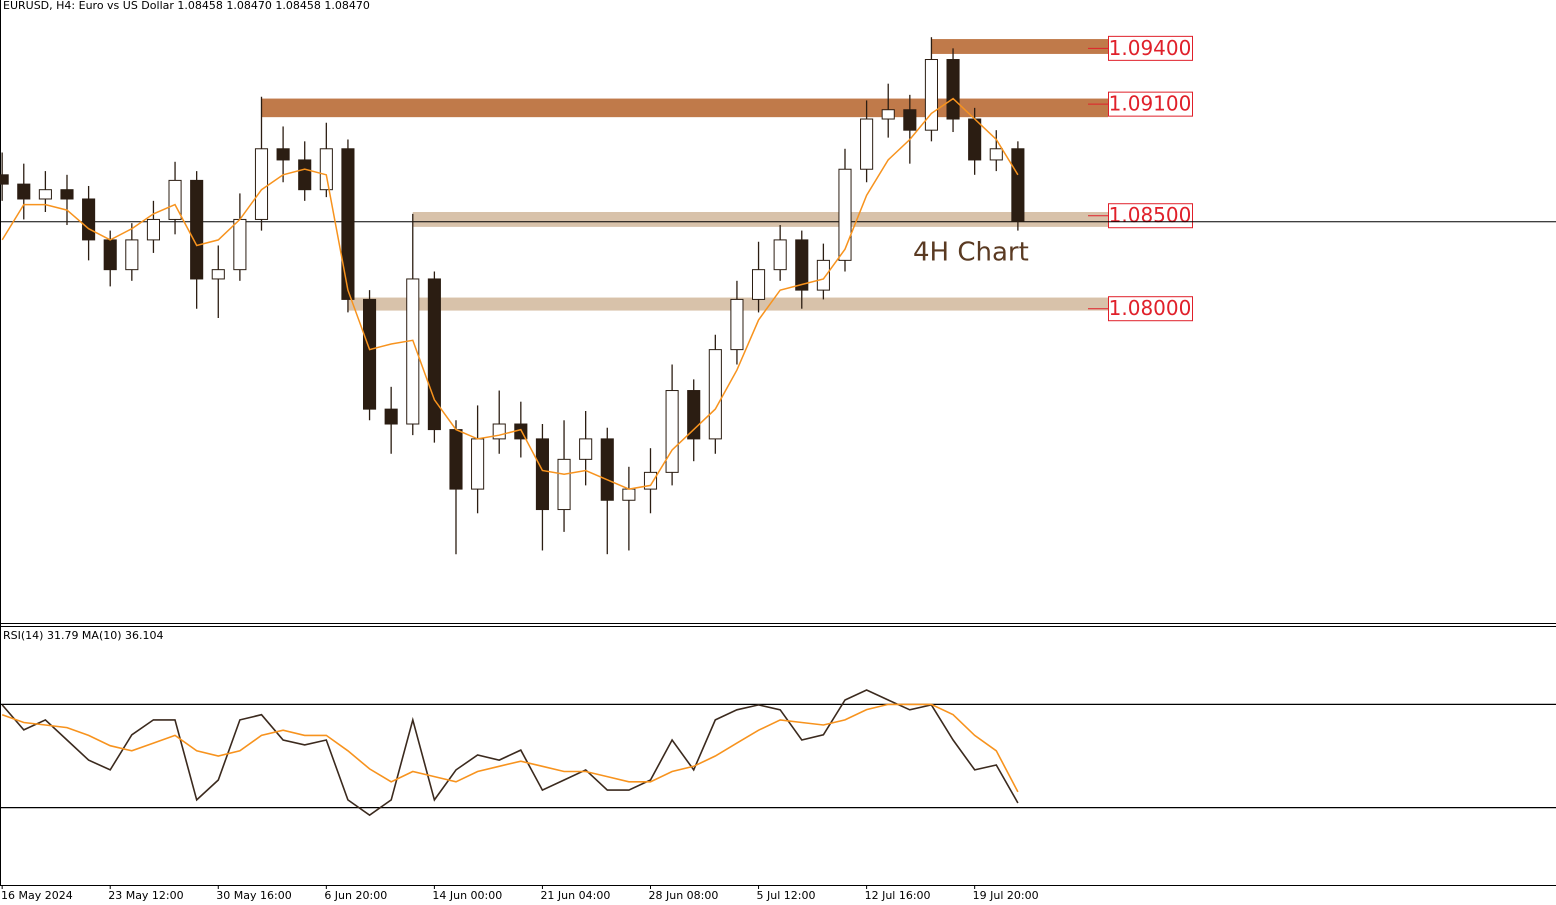 The height and width of the screenshot is (905, 1556). Describe the element at coordinates (37, 895) in the screenshot. I see `x-tick-label: 16 May 2024` at that location.